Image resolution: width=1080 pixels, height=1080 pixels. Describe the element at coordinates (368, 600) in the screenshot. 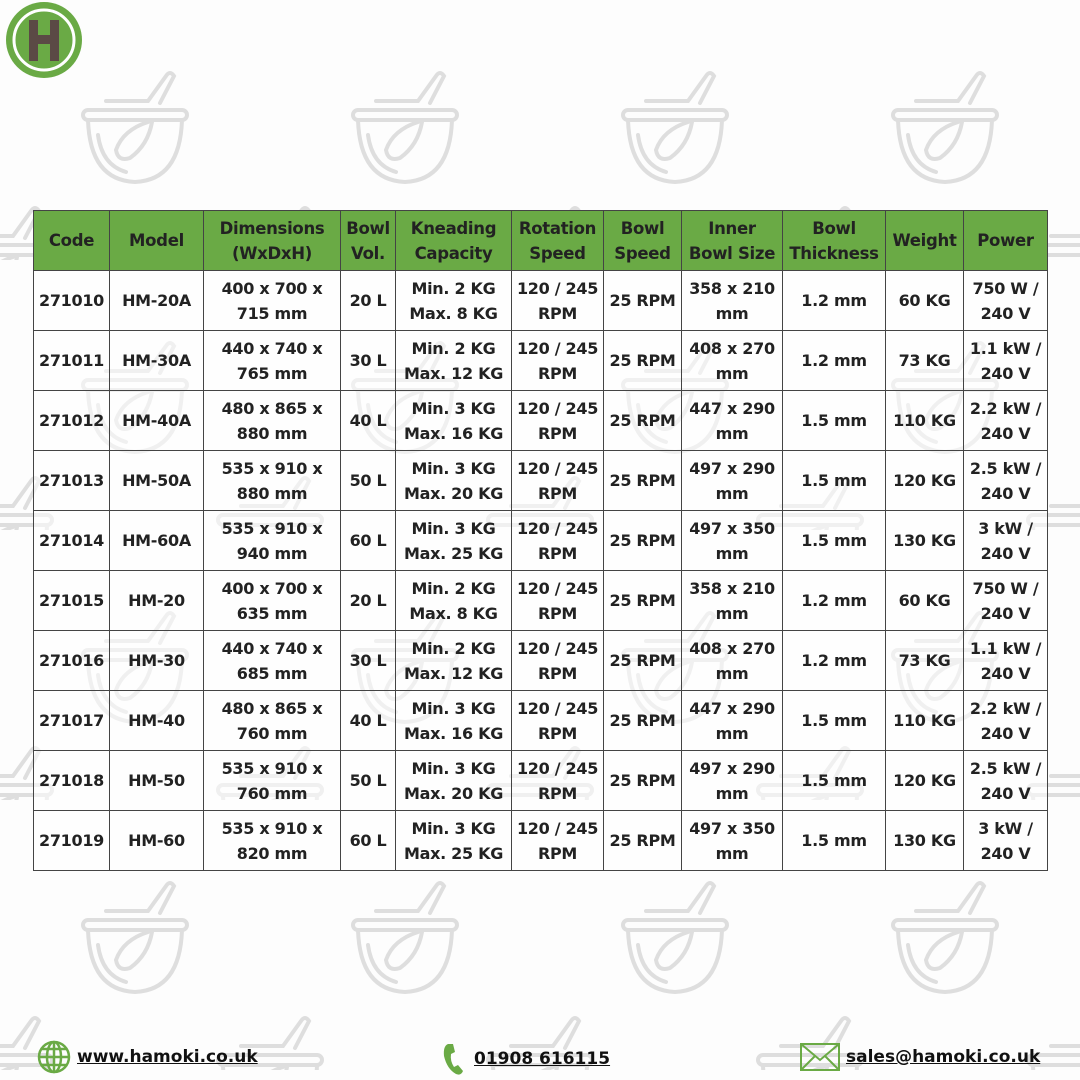

I see `table-cell: 20 L` at that location.